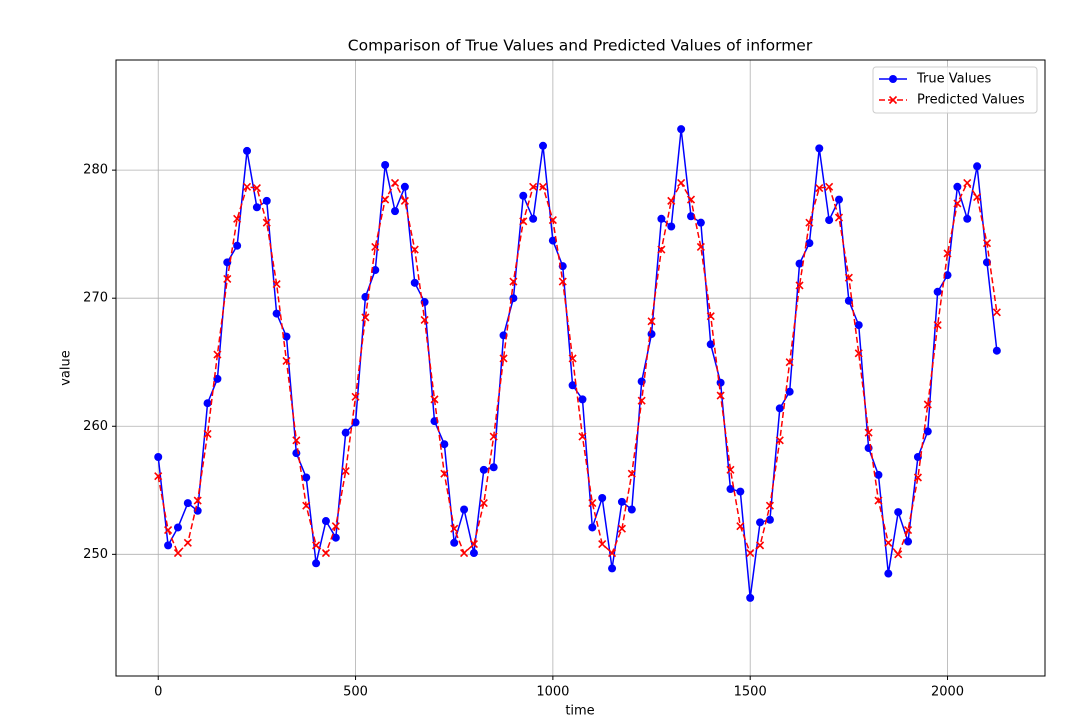 This screenshot has width=1088, height=725. I want to click on legend: True Values Predicted Values, so click(955, 90).